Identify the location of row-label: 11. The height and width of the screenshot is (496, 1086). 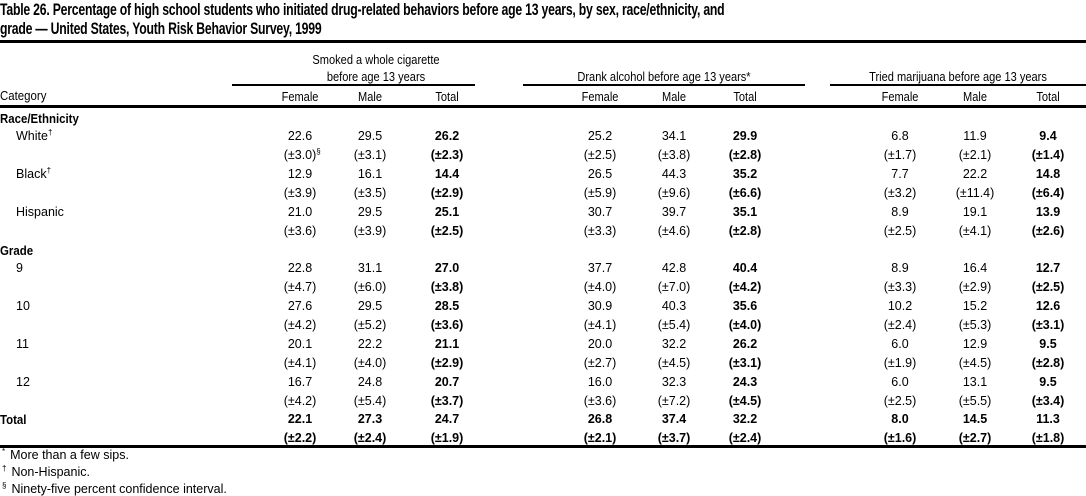
(22, 344).